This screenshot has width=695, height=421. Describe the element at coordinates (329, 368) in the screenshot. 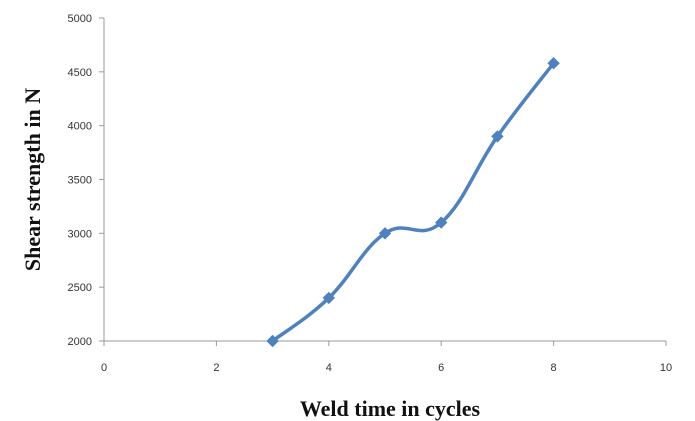

I see `x-tick-label: 4` at that location.